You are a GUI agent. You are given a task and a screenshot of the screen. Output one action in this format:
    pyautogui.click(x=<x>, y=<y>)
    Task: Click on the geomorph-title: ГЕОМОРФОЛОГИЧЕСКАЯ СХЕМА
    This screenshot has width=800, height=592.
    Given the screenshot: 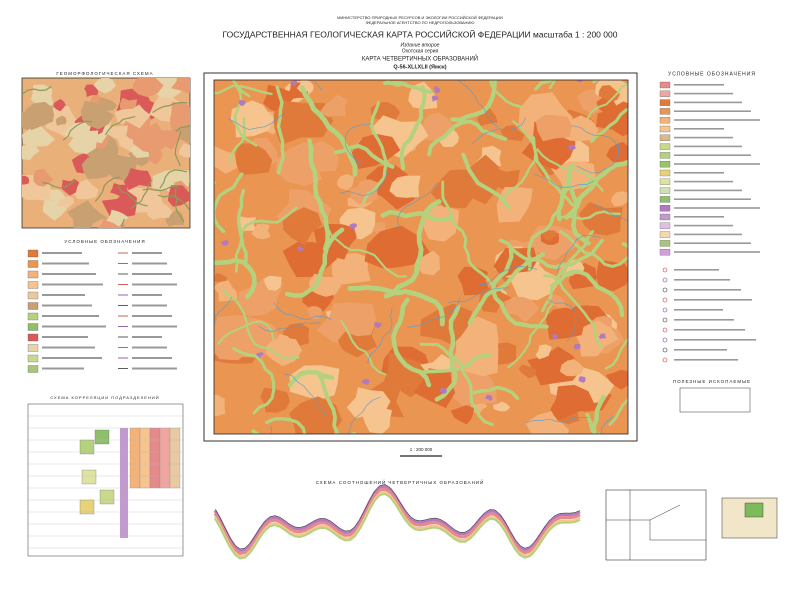 What is the action you would take?
    pyautogui.click(x=104, y=73)
    